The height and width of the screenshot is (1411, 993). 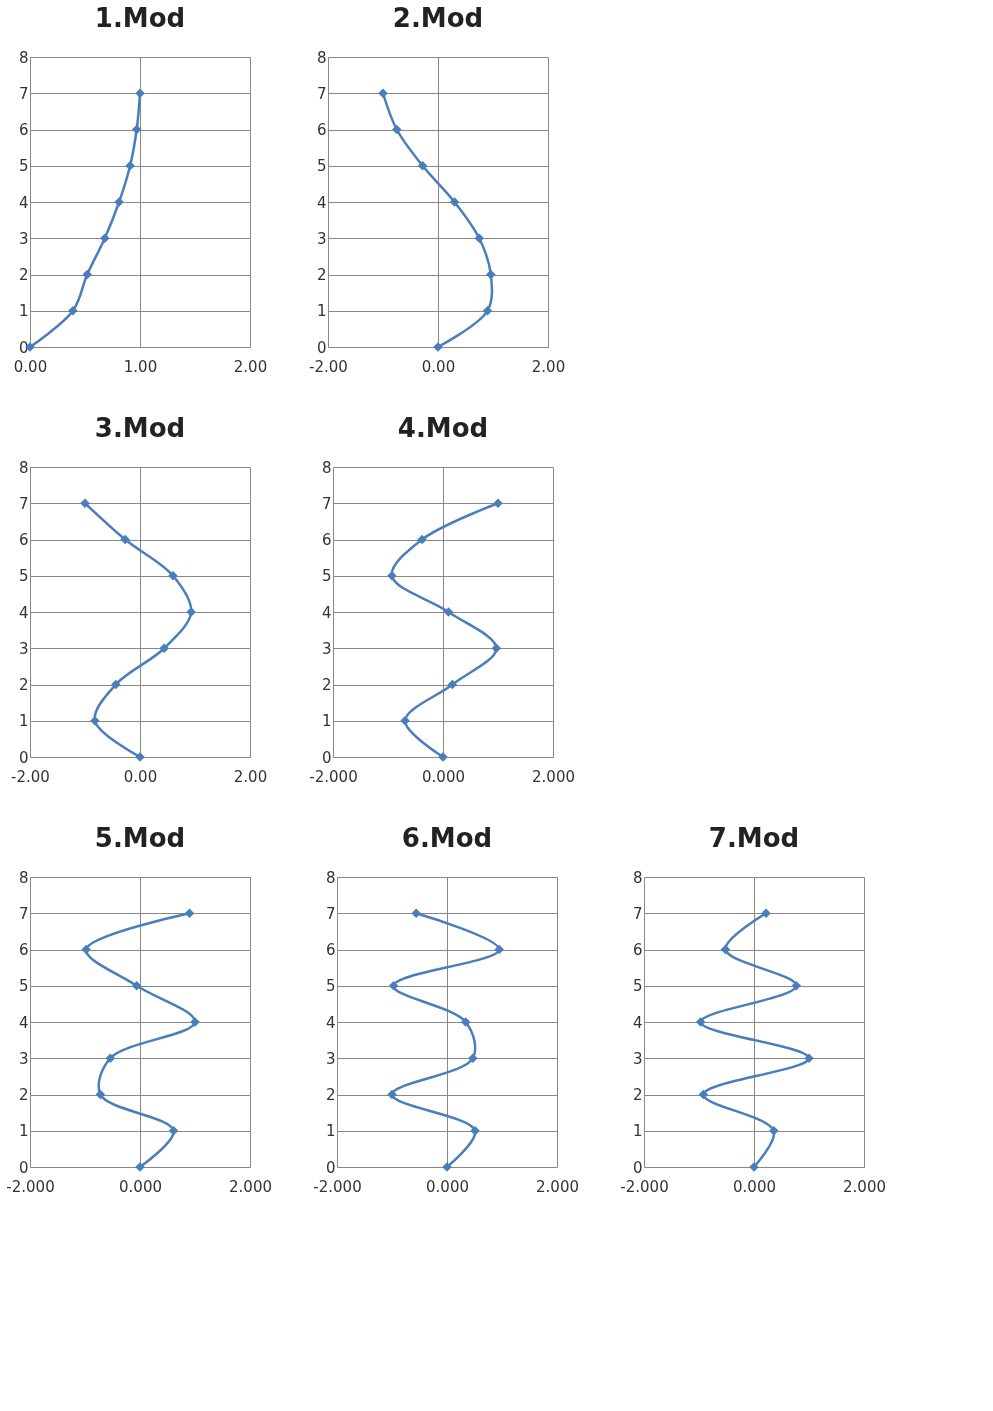 What do you see at coordinates (140, 366) in the screenshot?
I see `x-tick-label: 1.00` at bounding box center [140, 366].